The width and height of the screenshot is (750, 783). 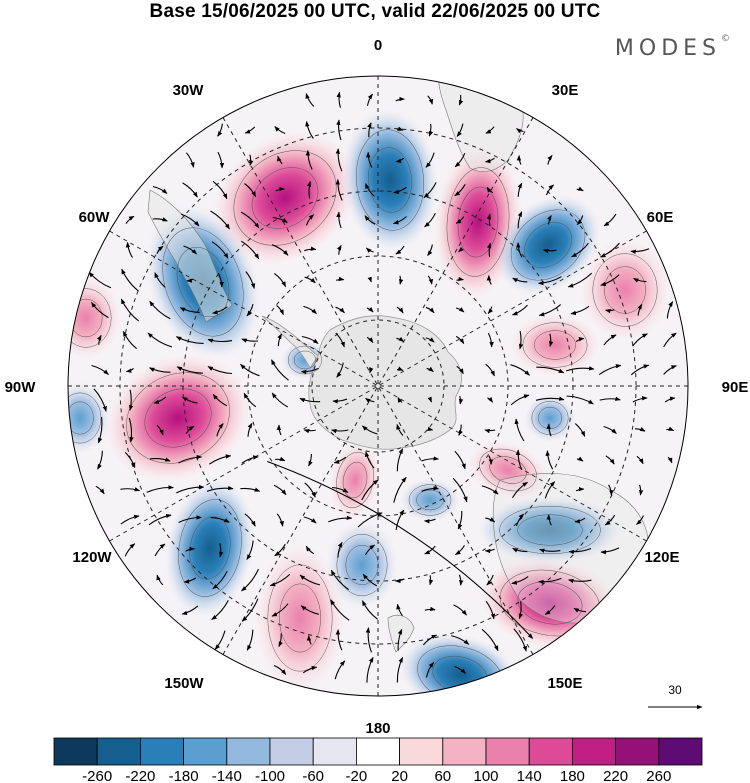 I want to click on colorbar-tick-label: 20, so click(x=399, y=775).